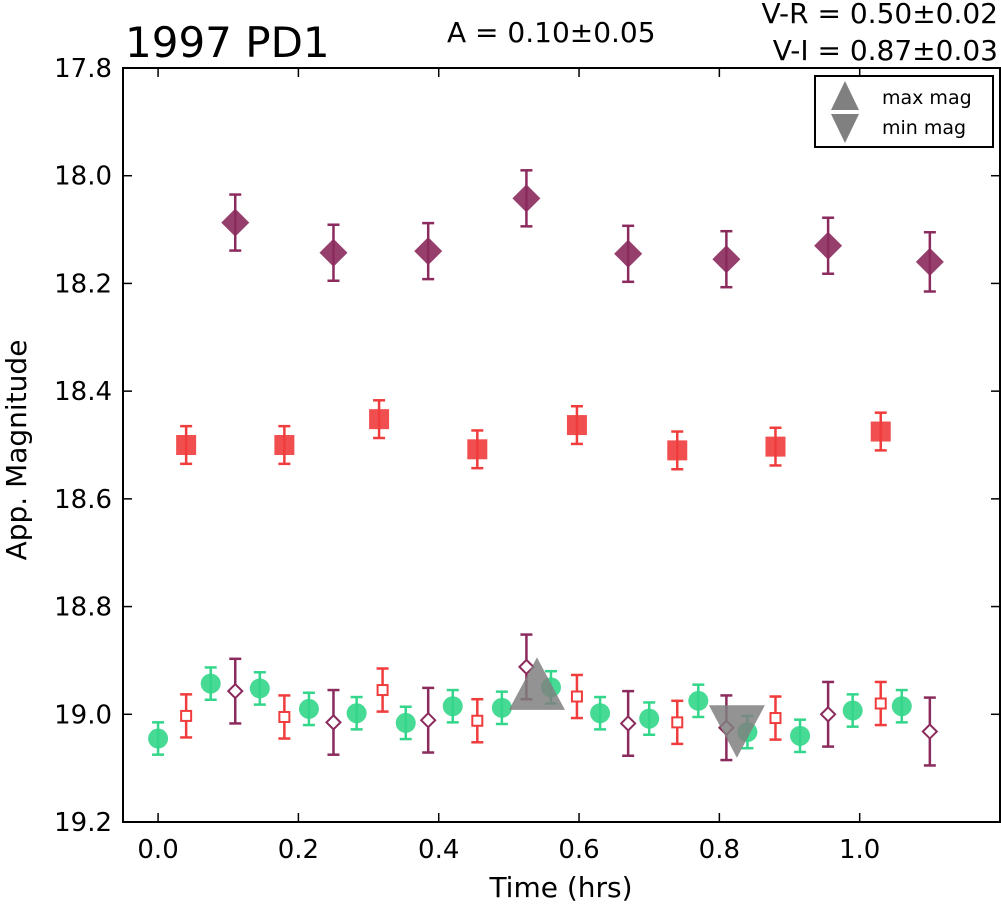 Image resolution: width=1001 pixels, height=904 pixels. Describe the element at coordinates (157, 850) in the screenshot. I see `x-tick-label: 0.0` at that location.